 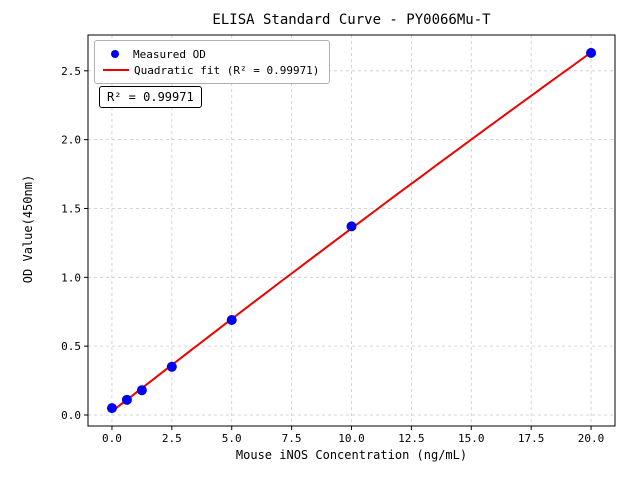 What do you see at coordinates (112, 438) in the screenshot?
I see `x-tick-label: 0.0` at bounding box center [112, 438].